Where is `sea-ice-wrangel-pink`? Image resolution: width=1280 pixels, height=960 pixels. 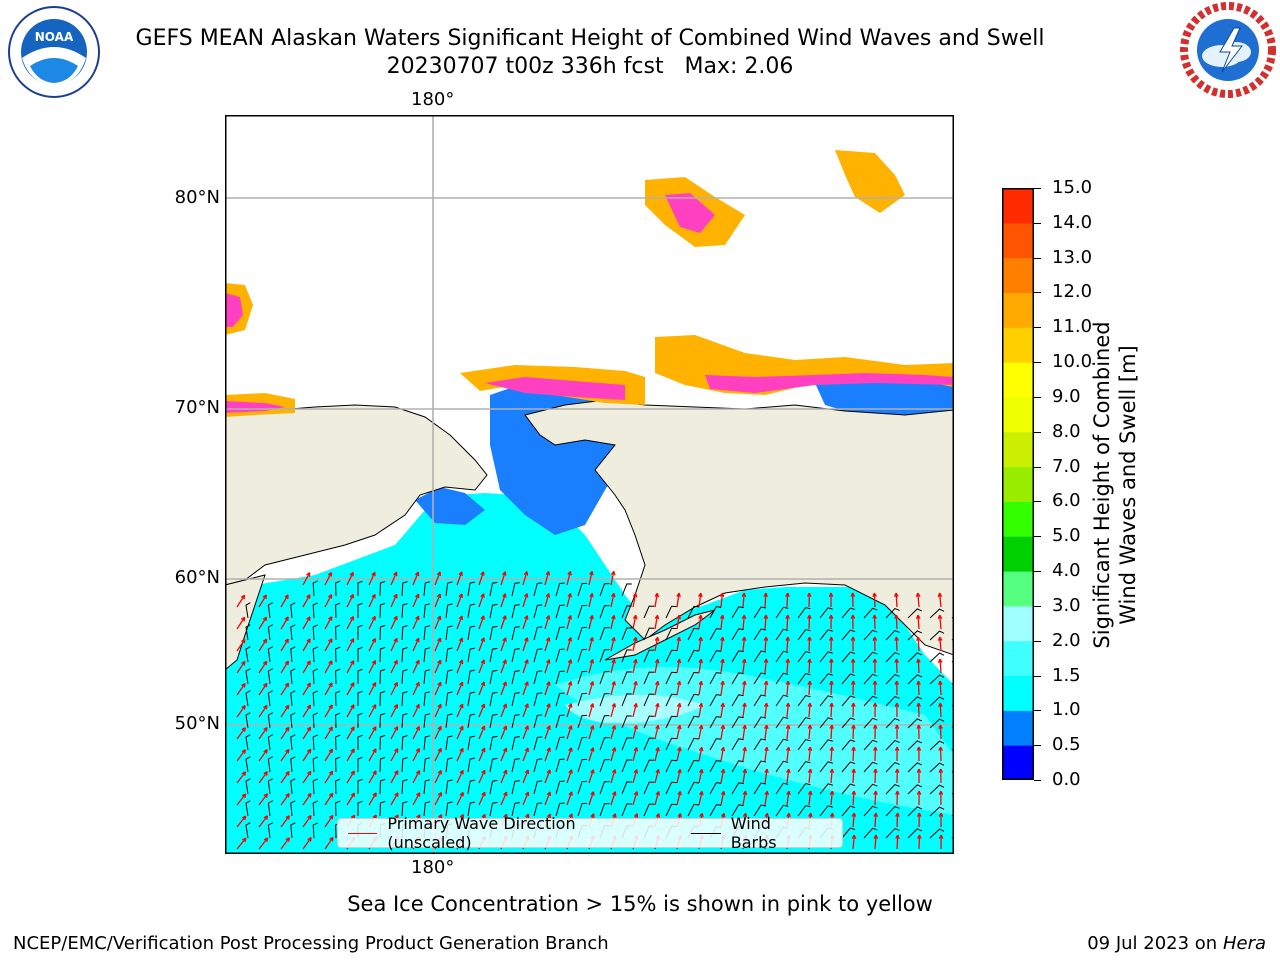
sea-ice-wrangel-pink is located at coordinates (234, 310).